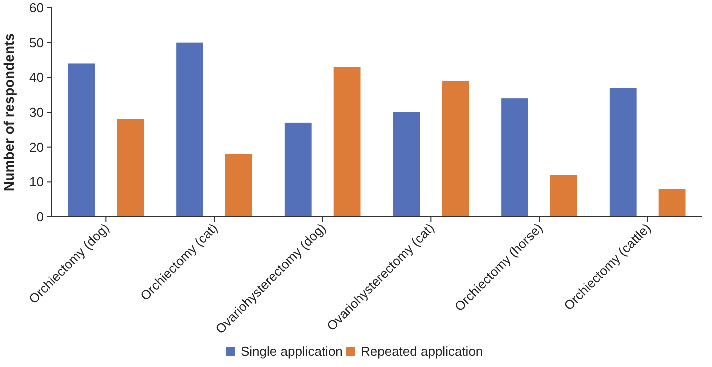 This screenshot has height=367, width=712. What do you see at coordinates (37, 147) in the screenshot?
I see `y-tick-label: 20` at bounding box center [37, 147].